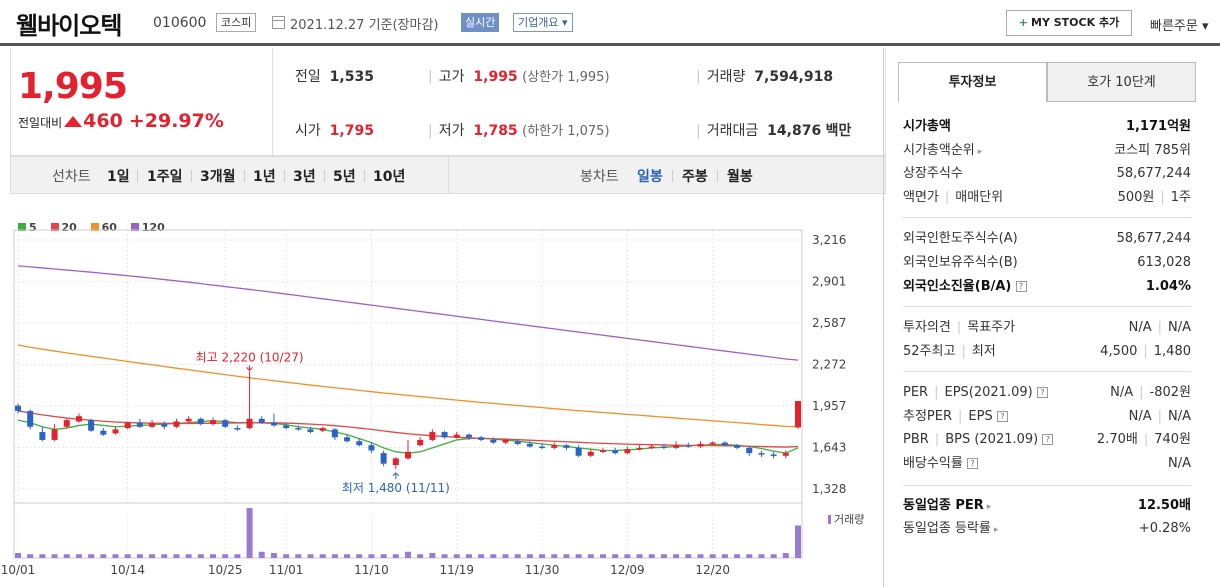 Image resolution: width=1220 pixels, height=587 pixels. Describe the element at coordinates (1179, 26) in the screenshot. I see `quick-order-dropdown: 빠른주문 ▾` at that location.